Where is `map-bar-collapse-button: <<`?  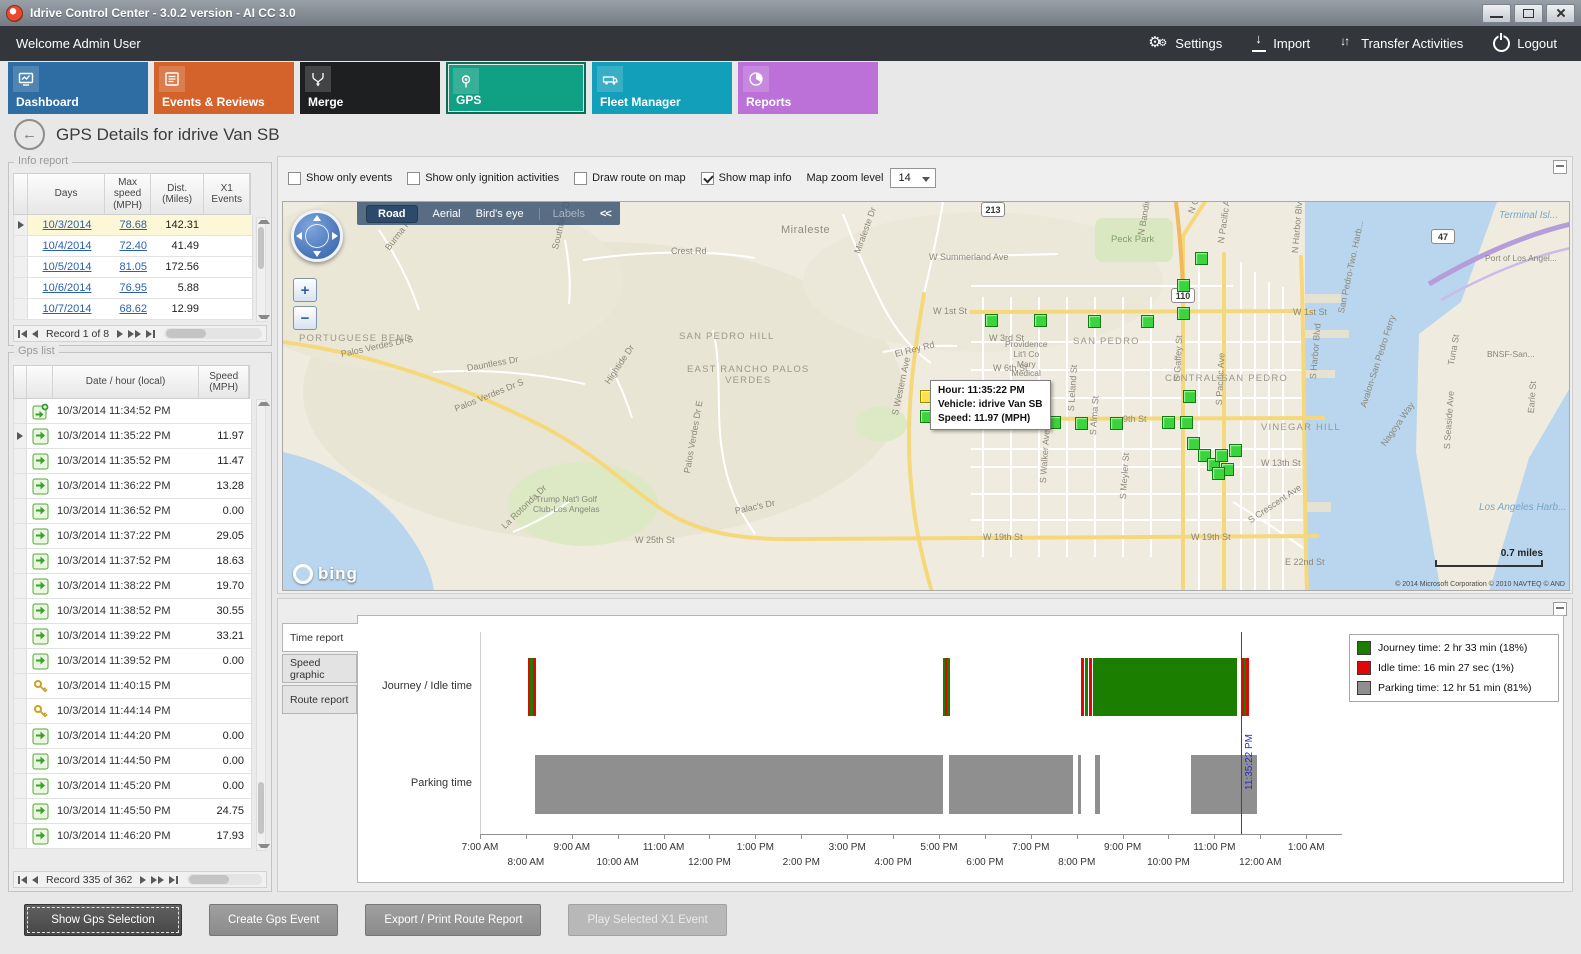
map-bar-collapse-button: << is located at coordinates (606, 213).